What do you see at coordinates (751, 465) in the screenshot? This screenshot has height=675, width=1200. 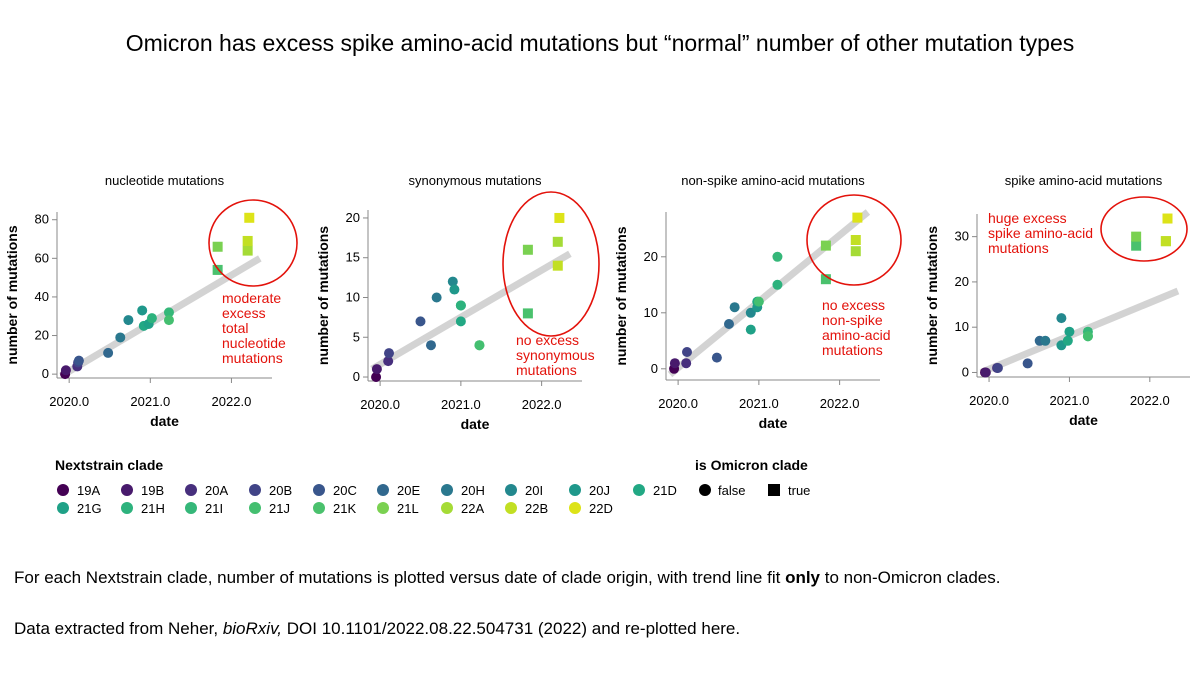 I see `legend-omicron-title: is Omicron clade` at bounding box center [751, 465].